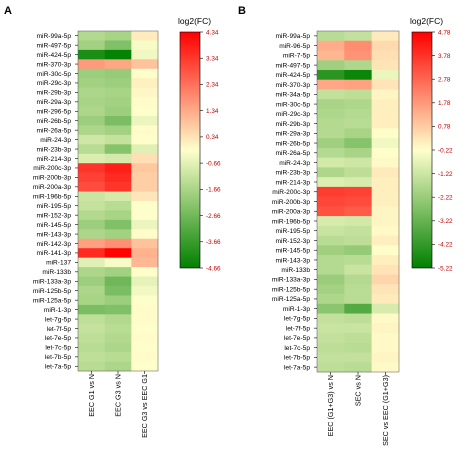  What do you see at coordinates (296, 309) in the screenshot?
I see `row-label: miR-1-3p` at bounding box center [296, 309].